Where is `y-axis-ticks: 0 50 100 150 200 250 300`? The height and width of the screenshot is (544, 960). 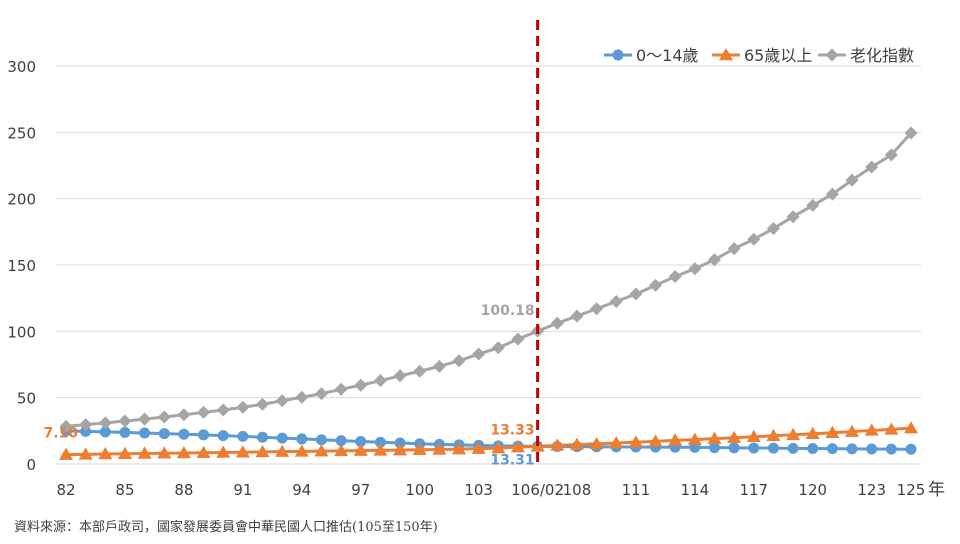
y-axis-ticks: 0 50 100 150 200 250 300 is located at coordinates (21, 266).